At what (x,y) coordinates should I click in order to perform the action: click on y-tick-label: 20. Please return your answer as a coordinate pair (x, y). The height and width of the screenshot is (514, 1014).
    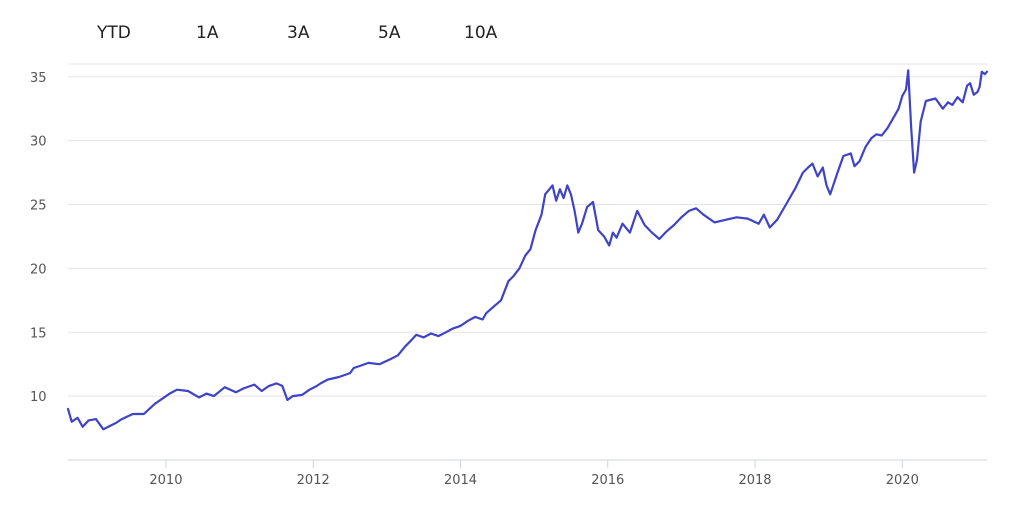
    Looking at the image, I should click on (38, 269).